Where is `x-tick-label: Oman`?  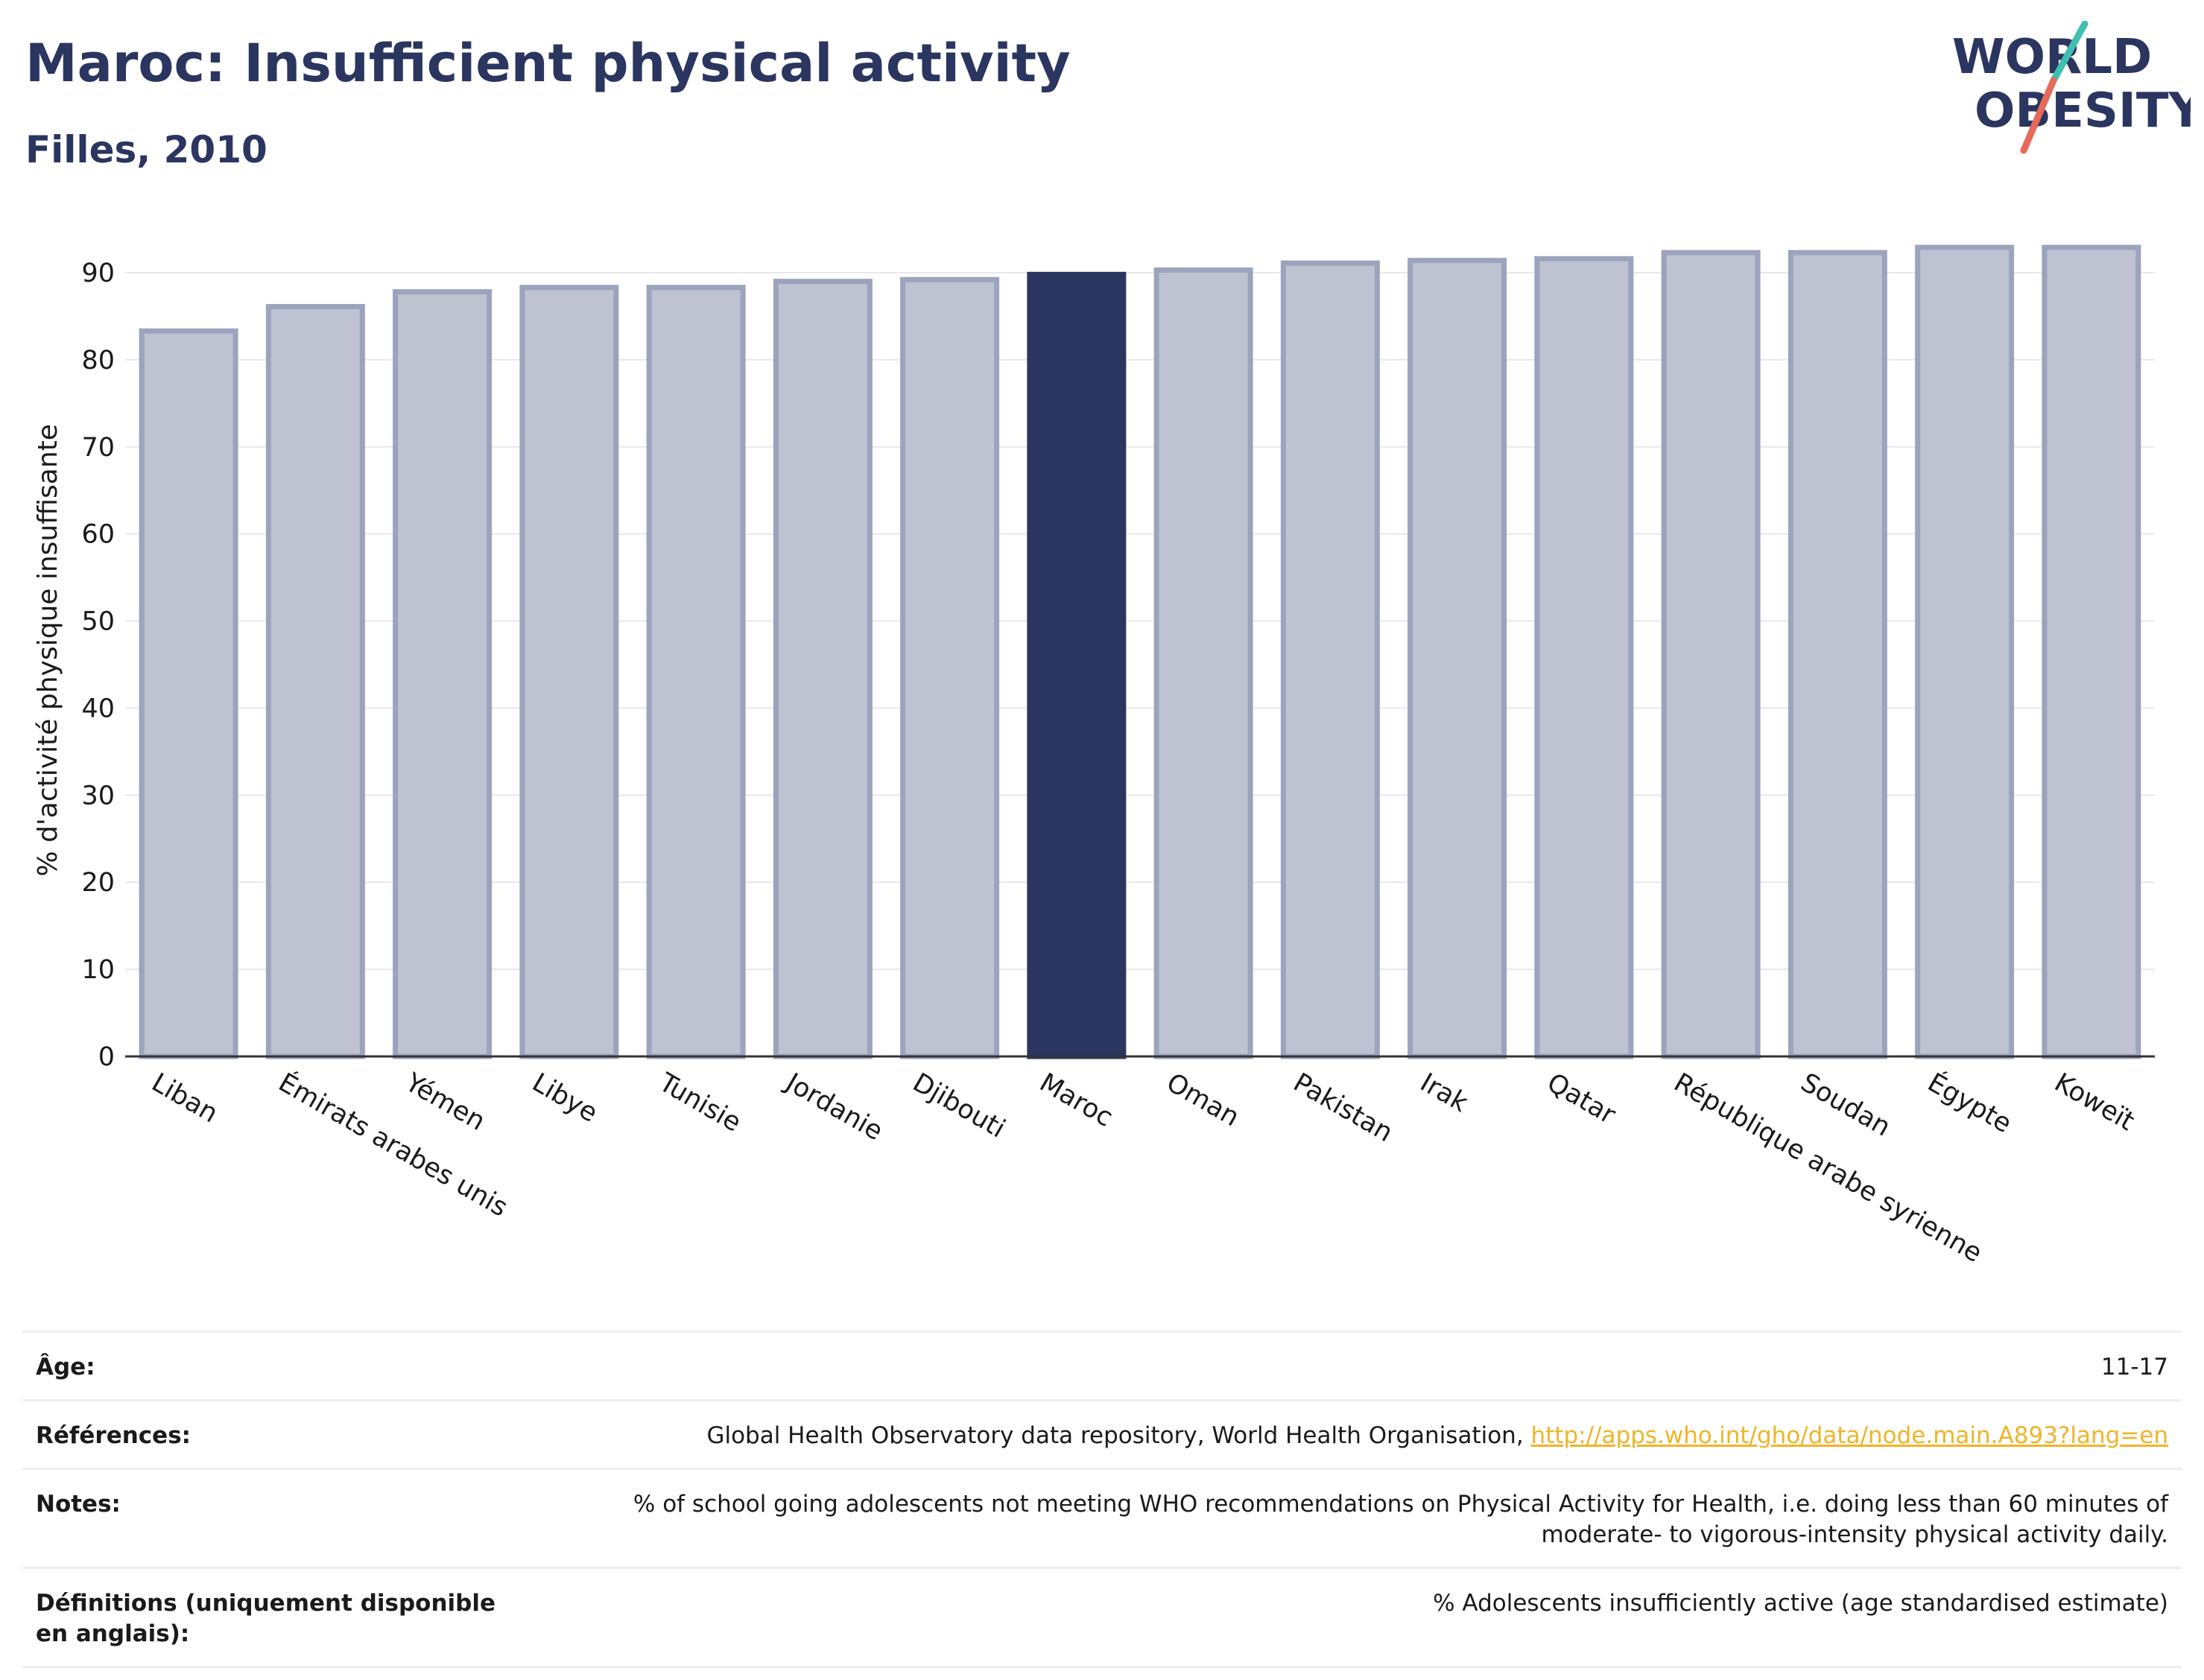
x-tick-label: Oman is located at coordinates (1203, 1100).